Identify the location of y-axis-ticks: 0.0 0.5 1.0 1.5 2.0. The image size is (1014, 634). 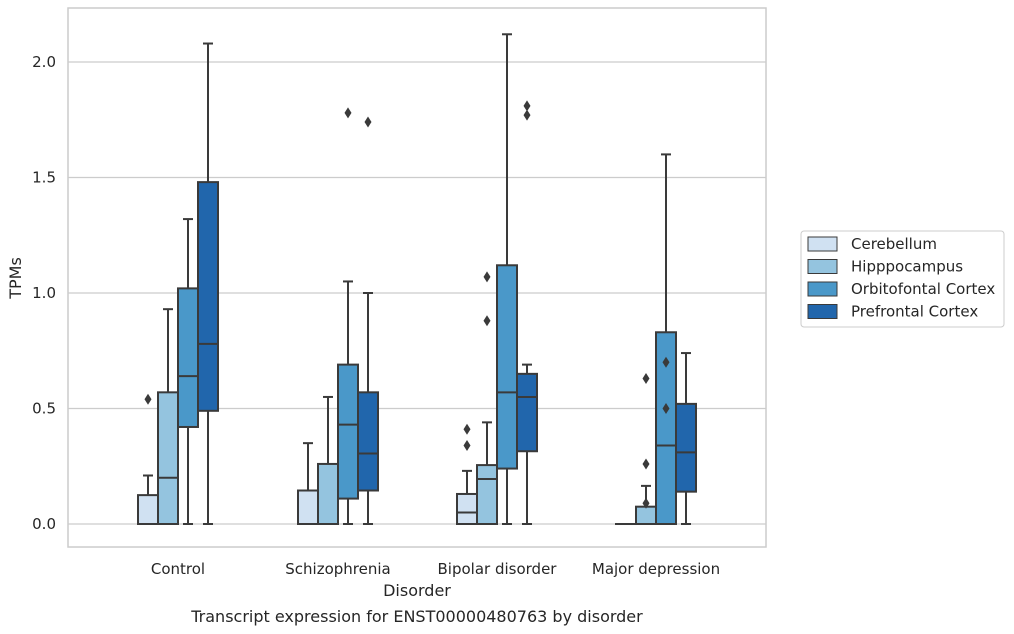
(44, 293).